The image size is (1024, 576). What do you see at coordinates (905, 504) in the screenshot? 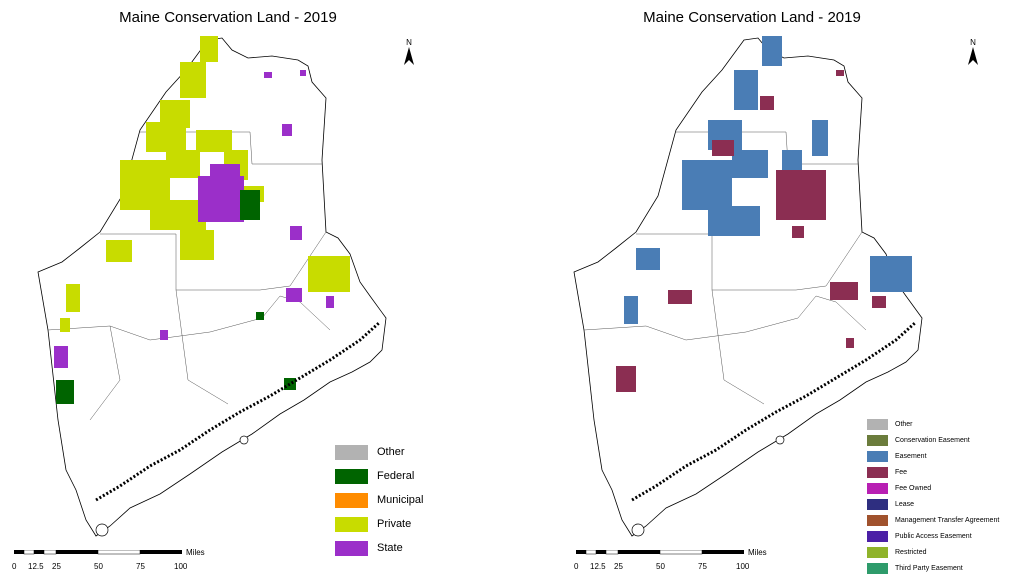
I see `legend-label: Lease` at bounding box center [905, 504].